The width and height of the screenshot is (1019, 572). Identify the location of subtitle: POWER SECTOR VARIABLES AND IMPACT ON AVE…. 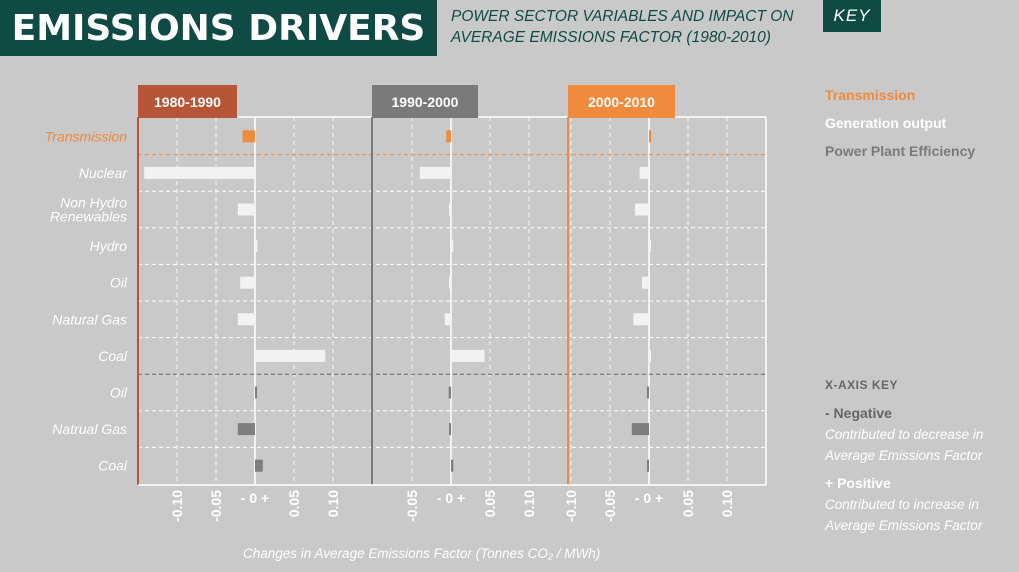
(636, 27).